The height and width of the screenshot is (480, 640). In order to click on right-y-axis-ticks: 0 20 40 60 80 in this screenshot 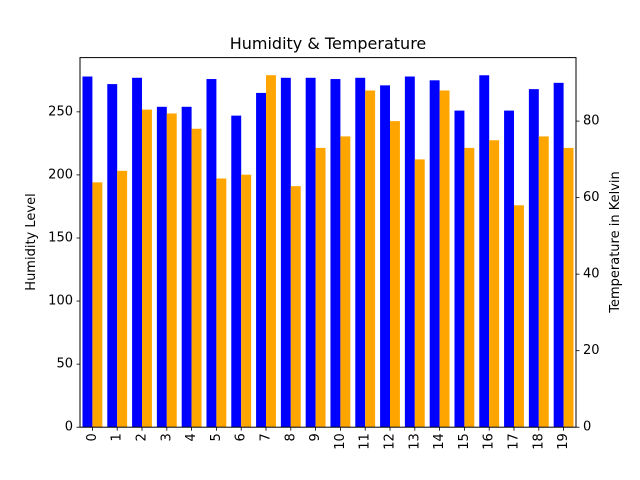, I will do `click(588, 274)`.